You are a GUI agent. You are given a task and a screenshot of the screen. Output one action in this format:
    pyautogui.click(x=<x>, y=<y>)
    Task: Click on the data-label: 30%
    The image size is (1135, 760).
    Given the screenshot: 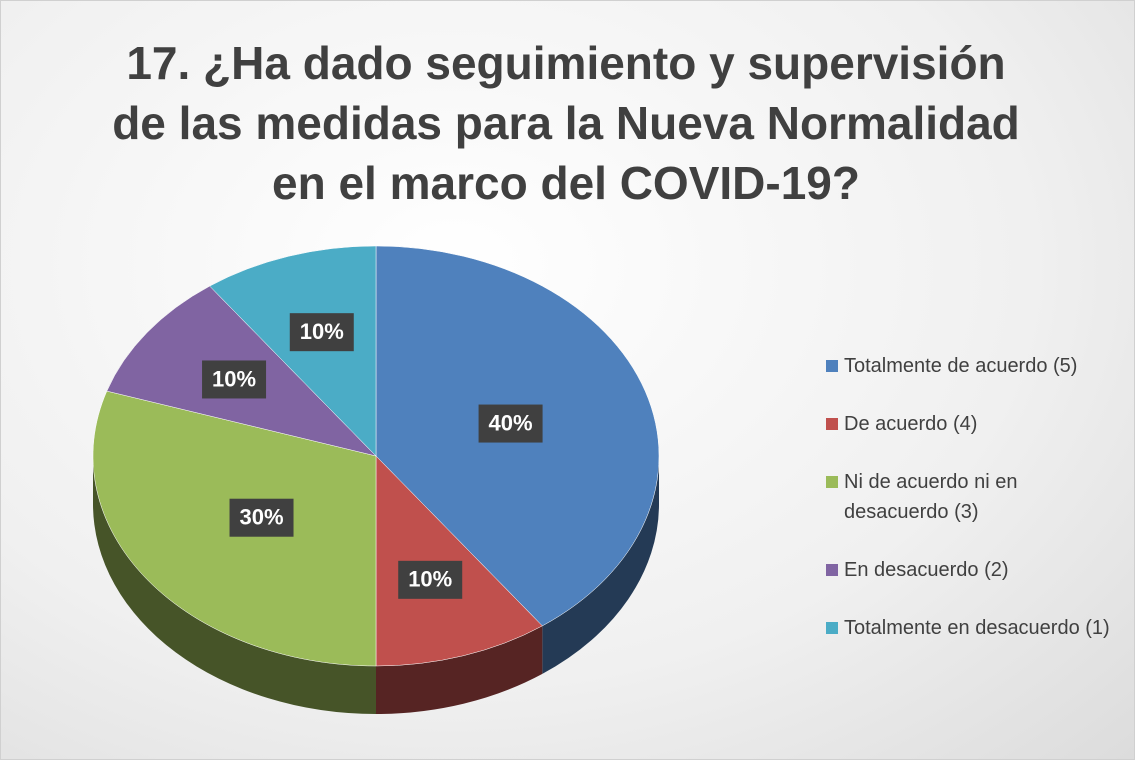 What is the action you would take?
    pyautogui.click(x=262, y=517)
    